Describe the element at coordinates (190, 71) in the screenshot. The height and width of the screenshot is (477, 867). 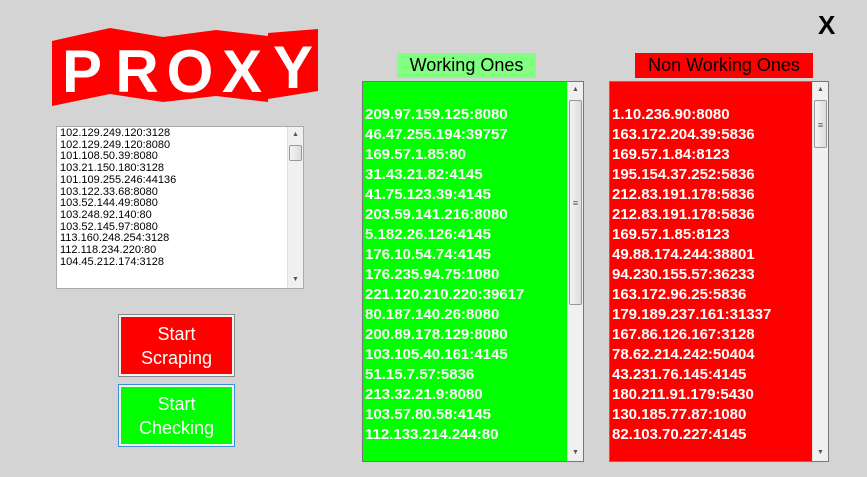
I see `logo-letter: O` at that location.